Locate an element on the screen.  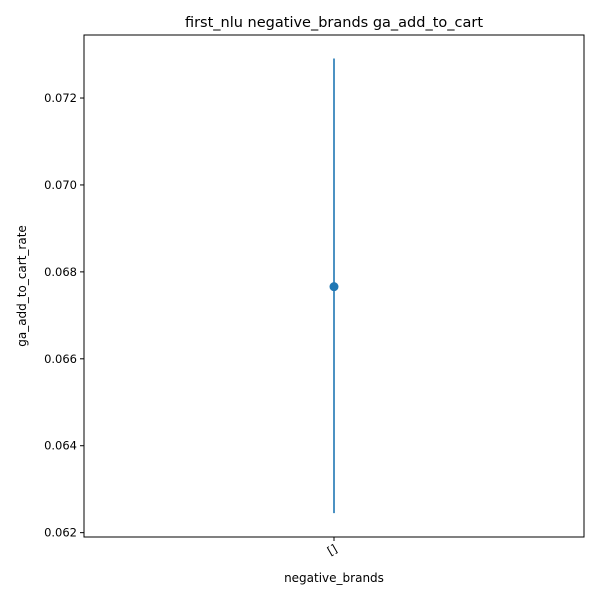
x-axis-label: negative_brands is located at coordinates (334, 578).